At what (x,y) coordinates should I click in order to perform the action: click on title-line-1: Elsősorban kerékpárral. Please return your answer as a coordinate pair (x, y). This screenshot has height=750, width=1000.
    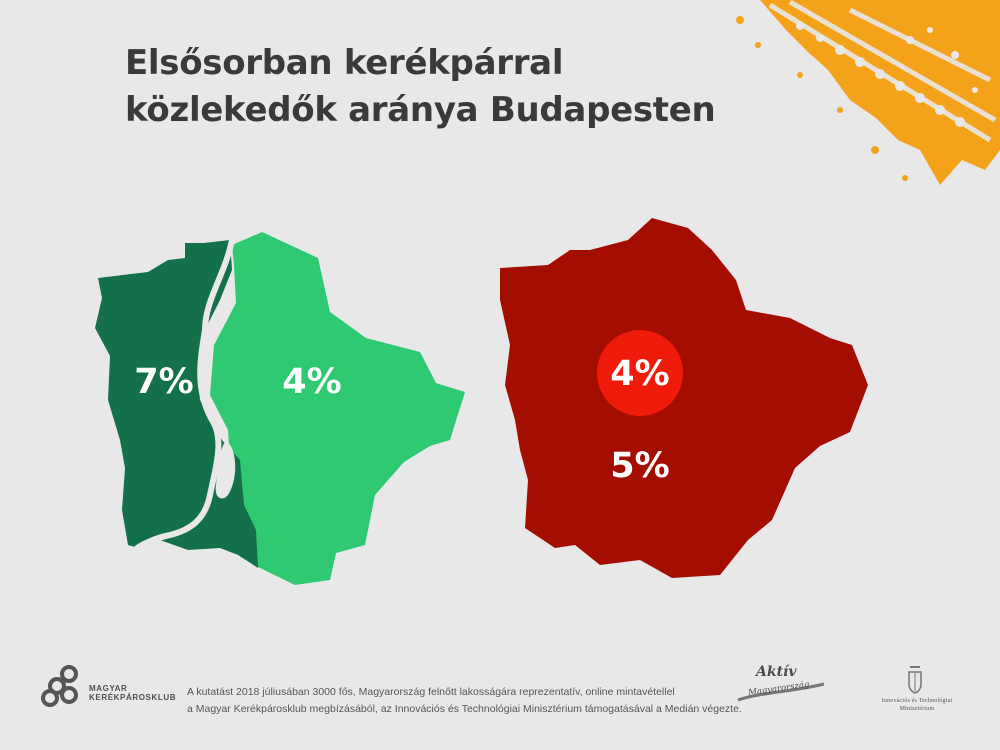
    Looking at the image, I should click on (344, 63).